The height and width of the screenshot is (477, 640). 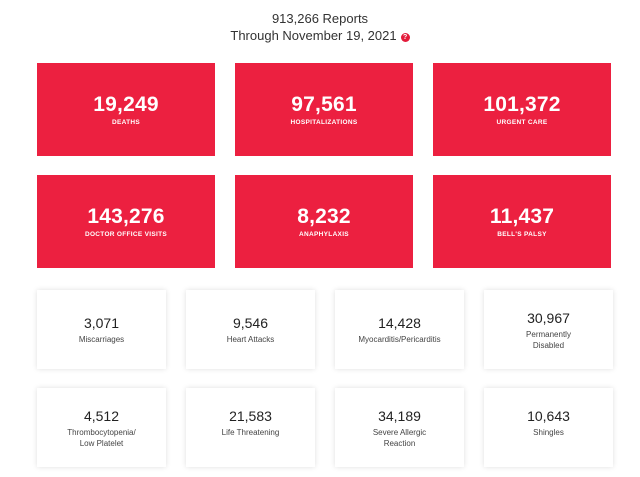 I want to click on stat-value: 9,546, so click(x=250, y=322).